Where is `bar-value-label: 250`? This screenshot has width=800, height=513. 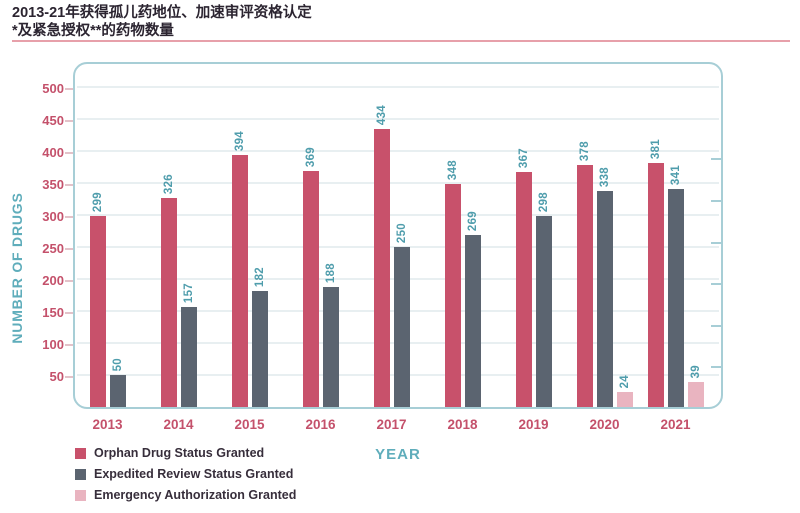
bar-value-label: 250 is located at coordinates (401, 232).